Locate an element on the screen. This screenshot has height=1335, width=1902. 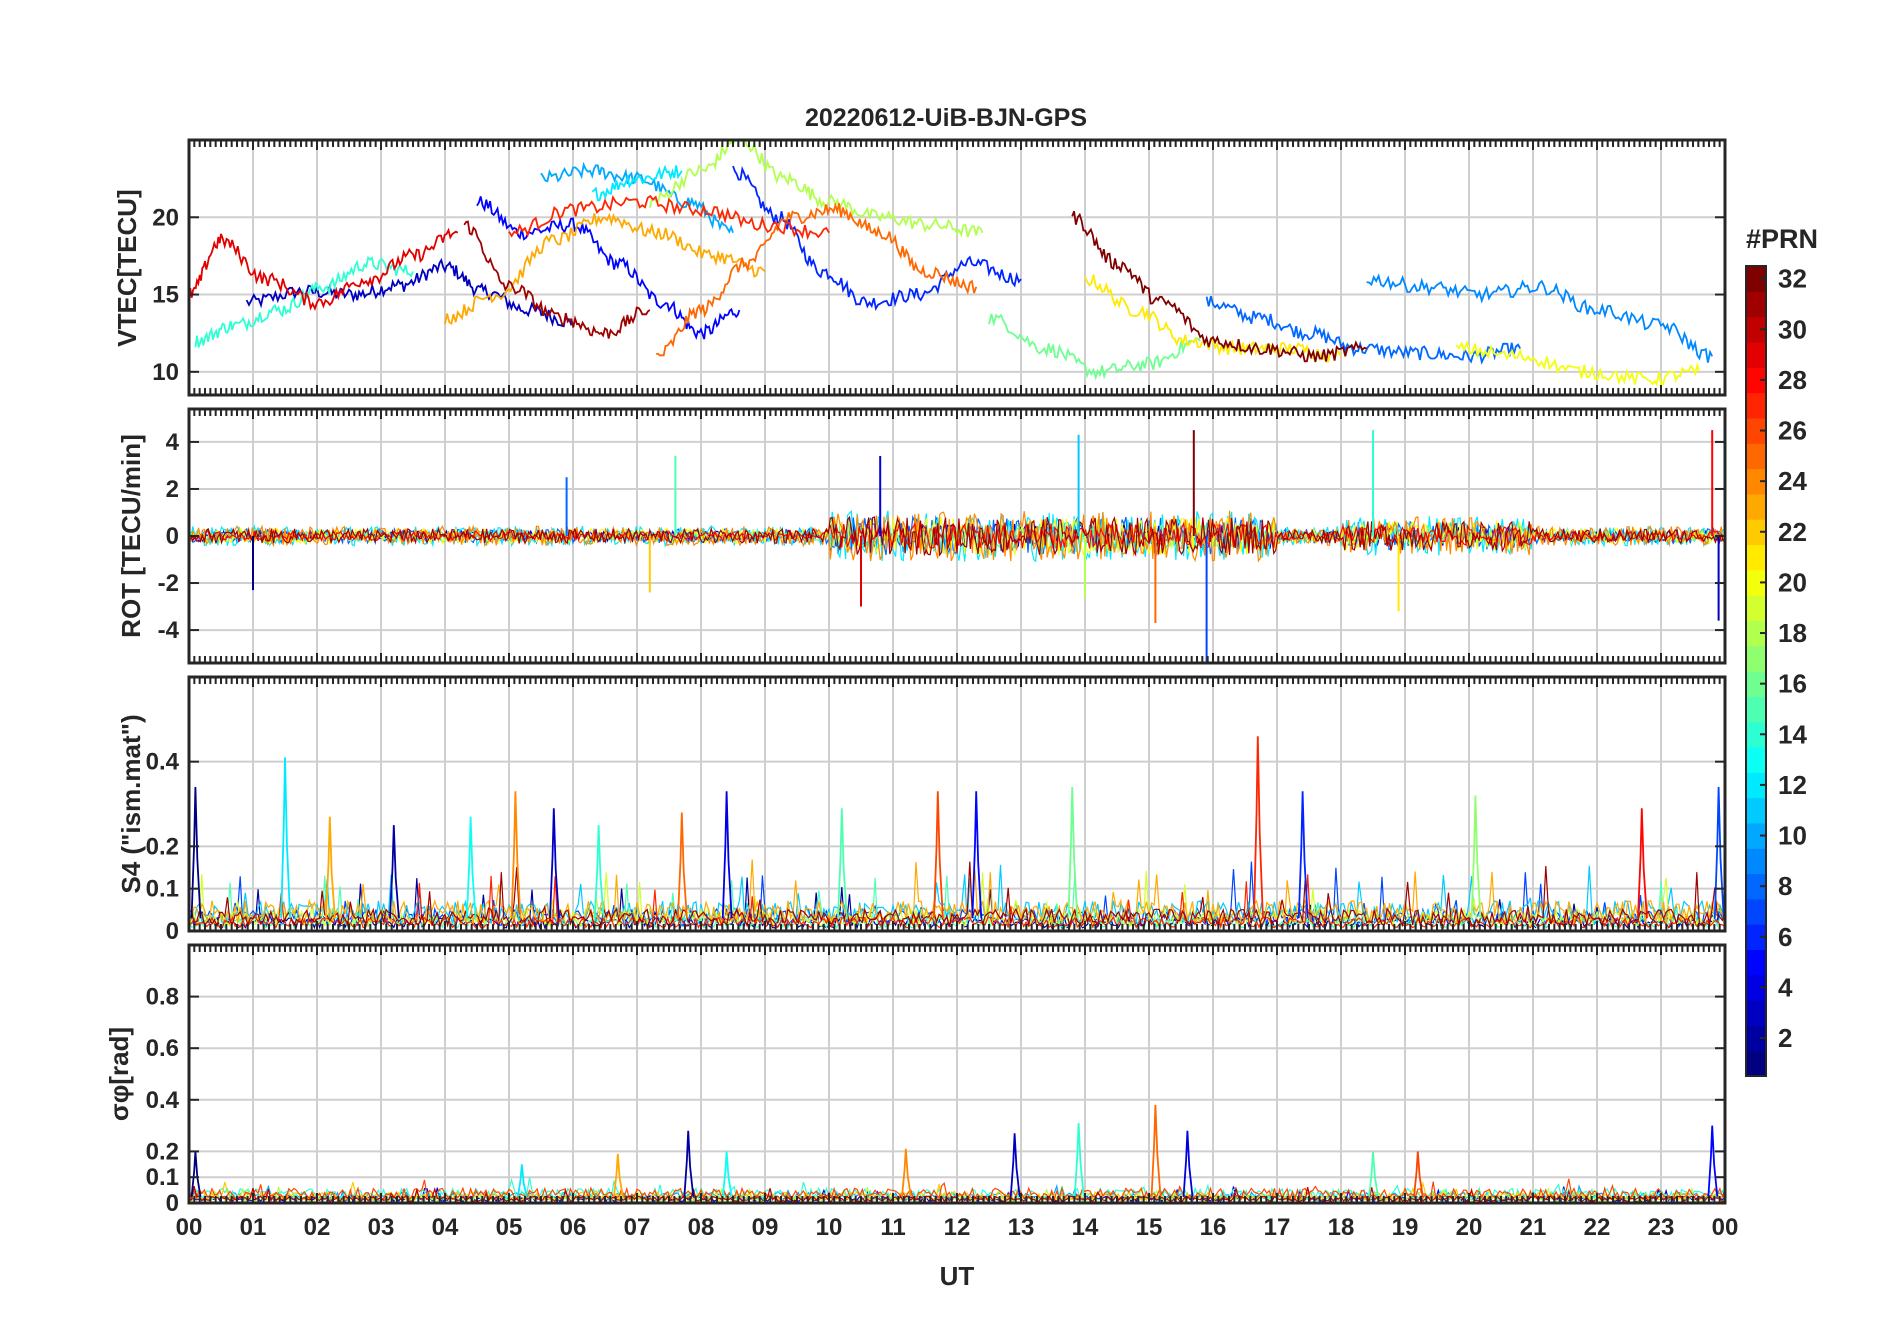
scint-trace is located at coordinates (957, 894).